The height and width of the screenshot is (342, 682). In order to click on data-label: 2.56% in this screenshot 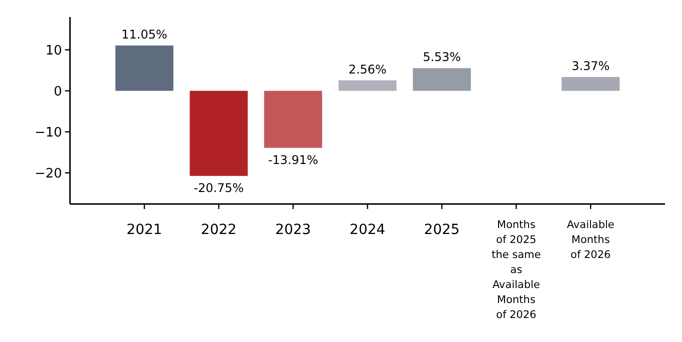, I will do `click(367, 69)`.